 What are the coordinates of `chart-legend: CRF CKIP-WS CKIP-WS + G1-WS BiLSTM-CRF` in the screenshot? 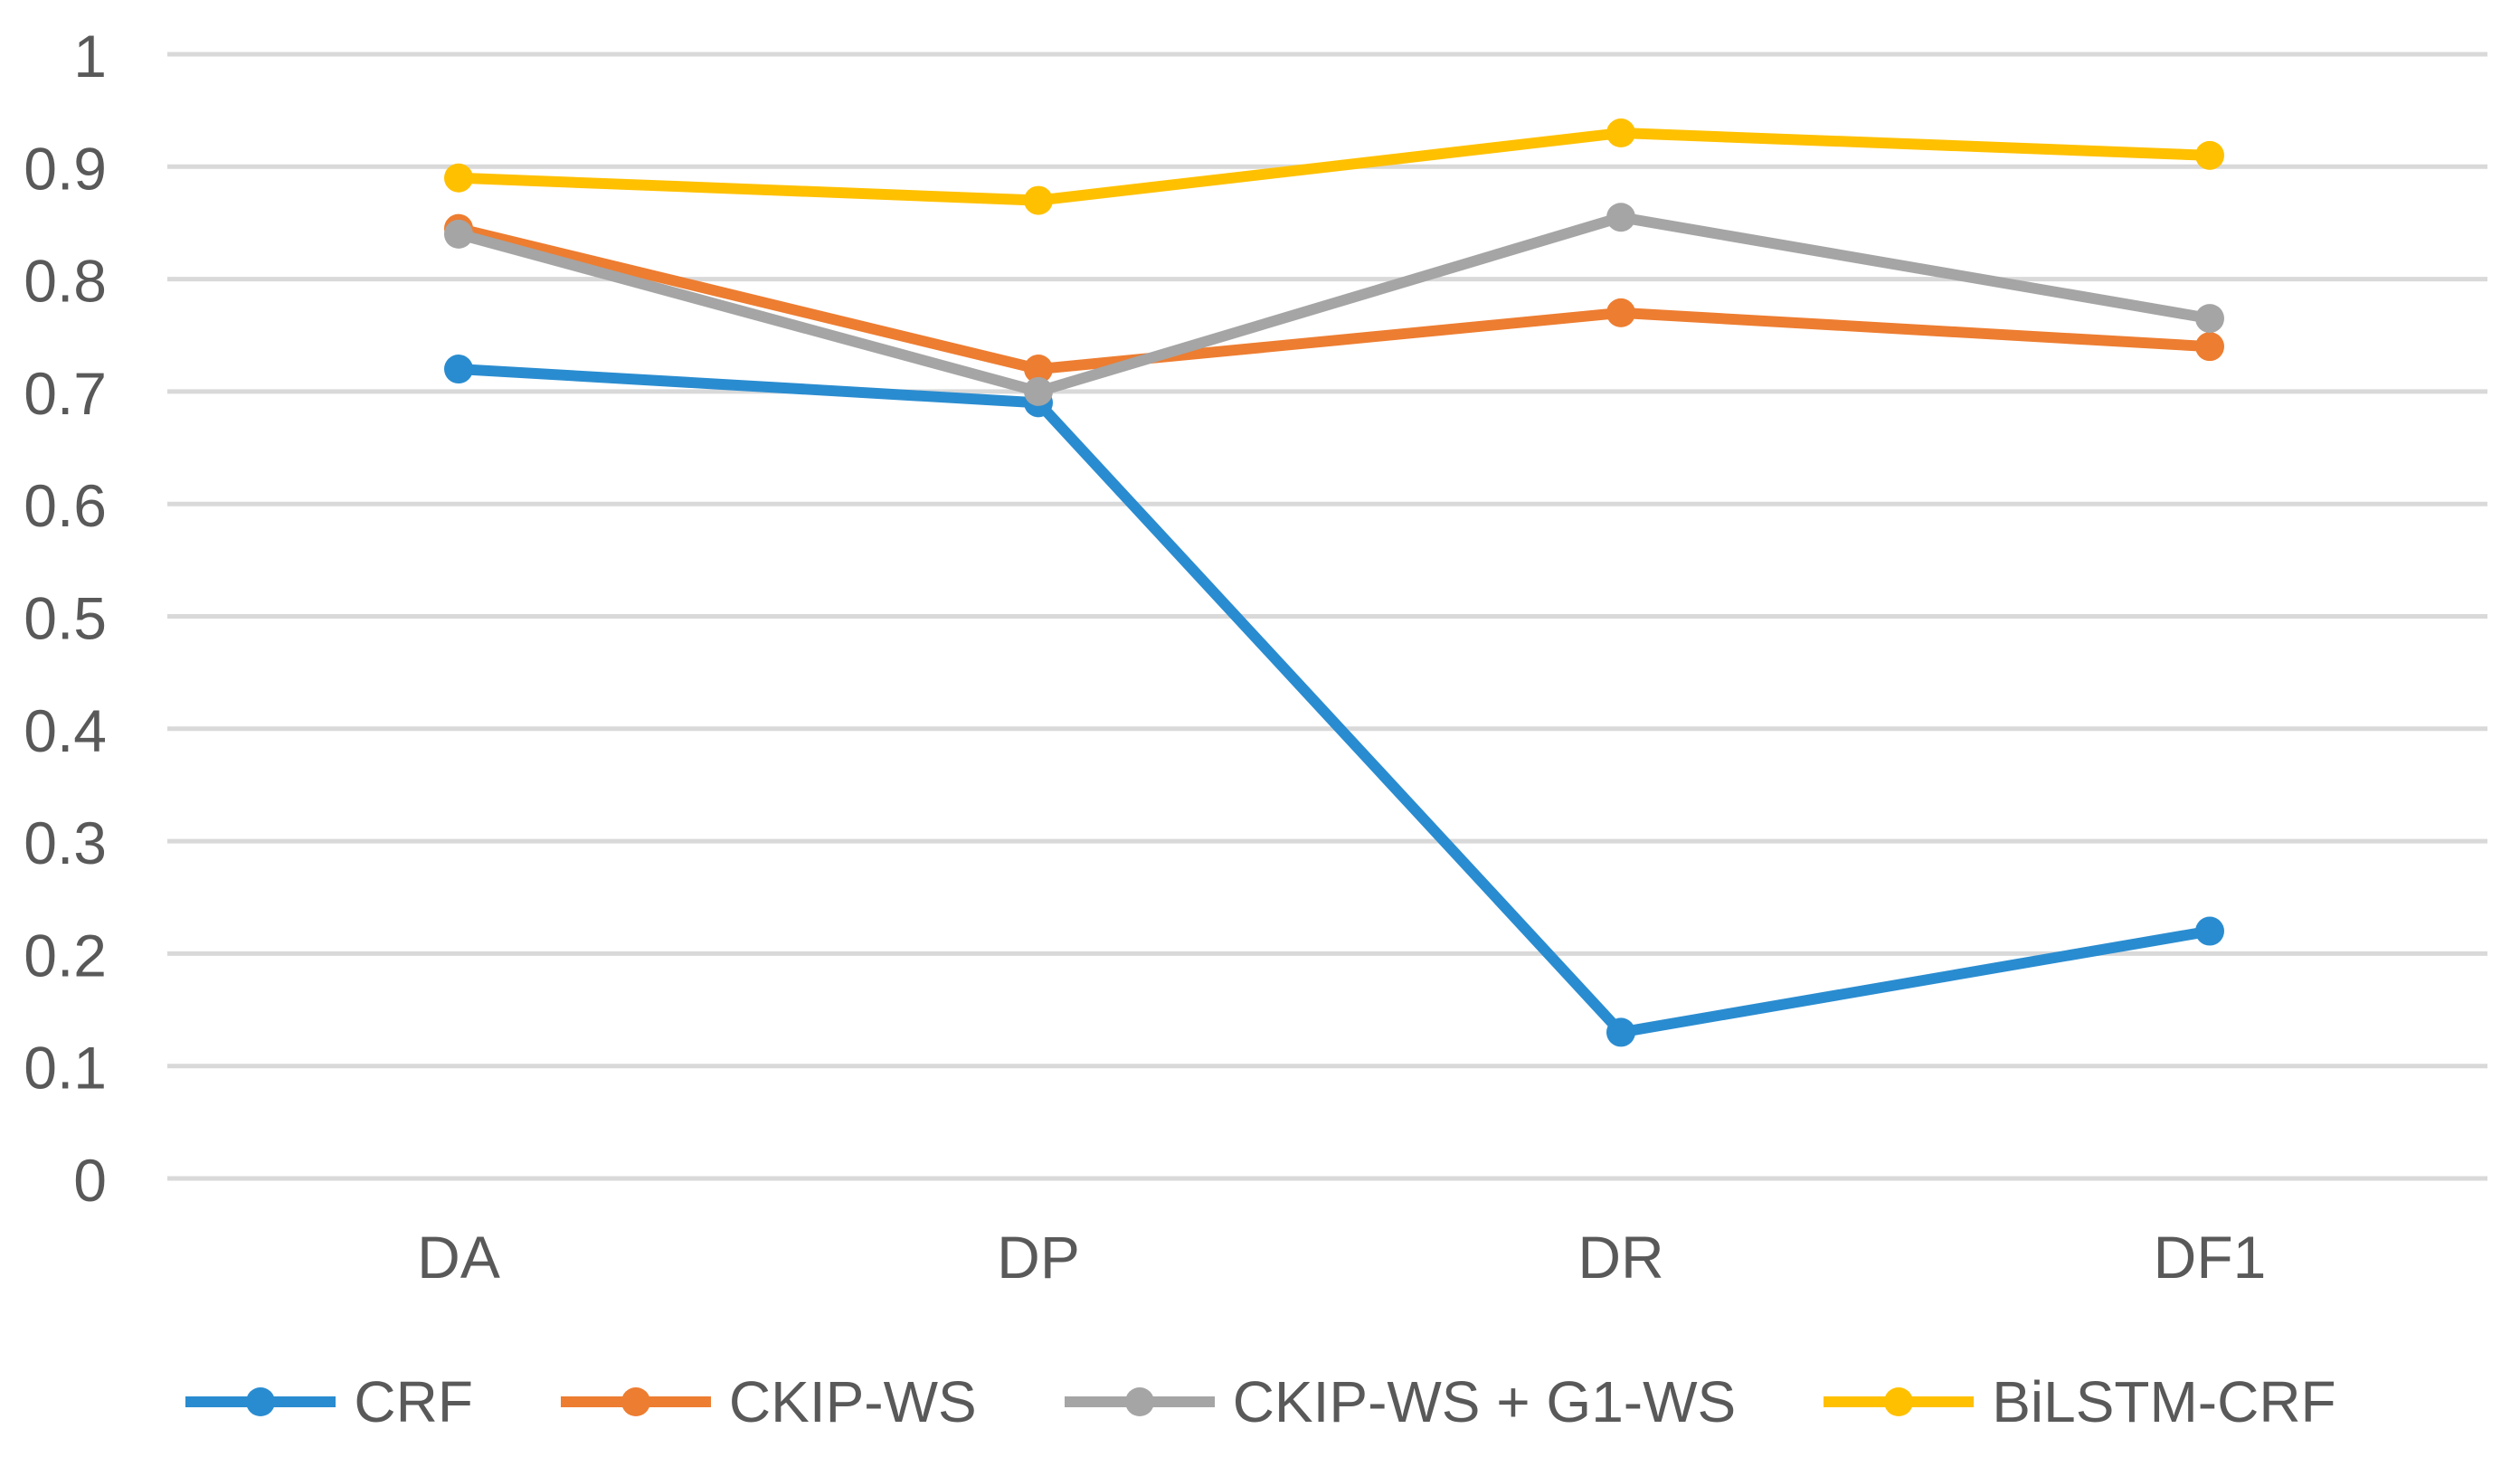 It's located at (1260, 1402).